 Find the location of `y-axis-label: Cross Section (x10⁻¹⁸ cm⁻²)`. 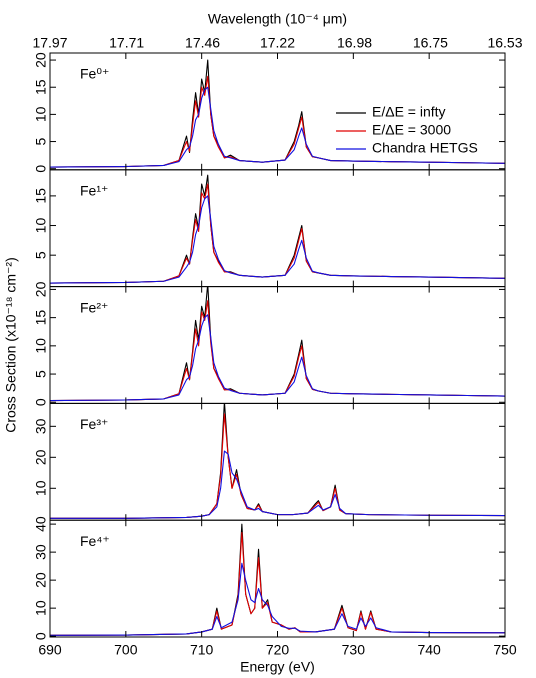

y-axis-label: Cross Section (x10⁻¹⁸ cm⁻²) is located at coordinates (11, 345).